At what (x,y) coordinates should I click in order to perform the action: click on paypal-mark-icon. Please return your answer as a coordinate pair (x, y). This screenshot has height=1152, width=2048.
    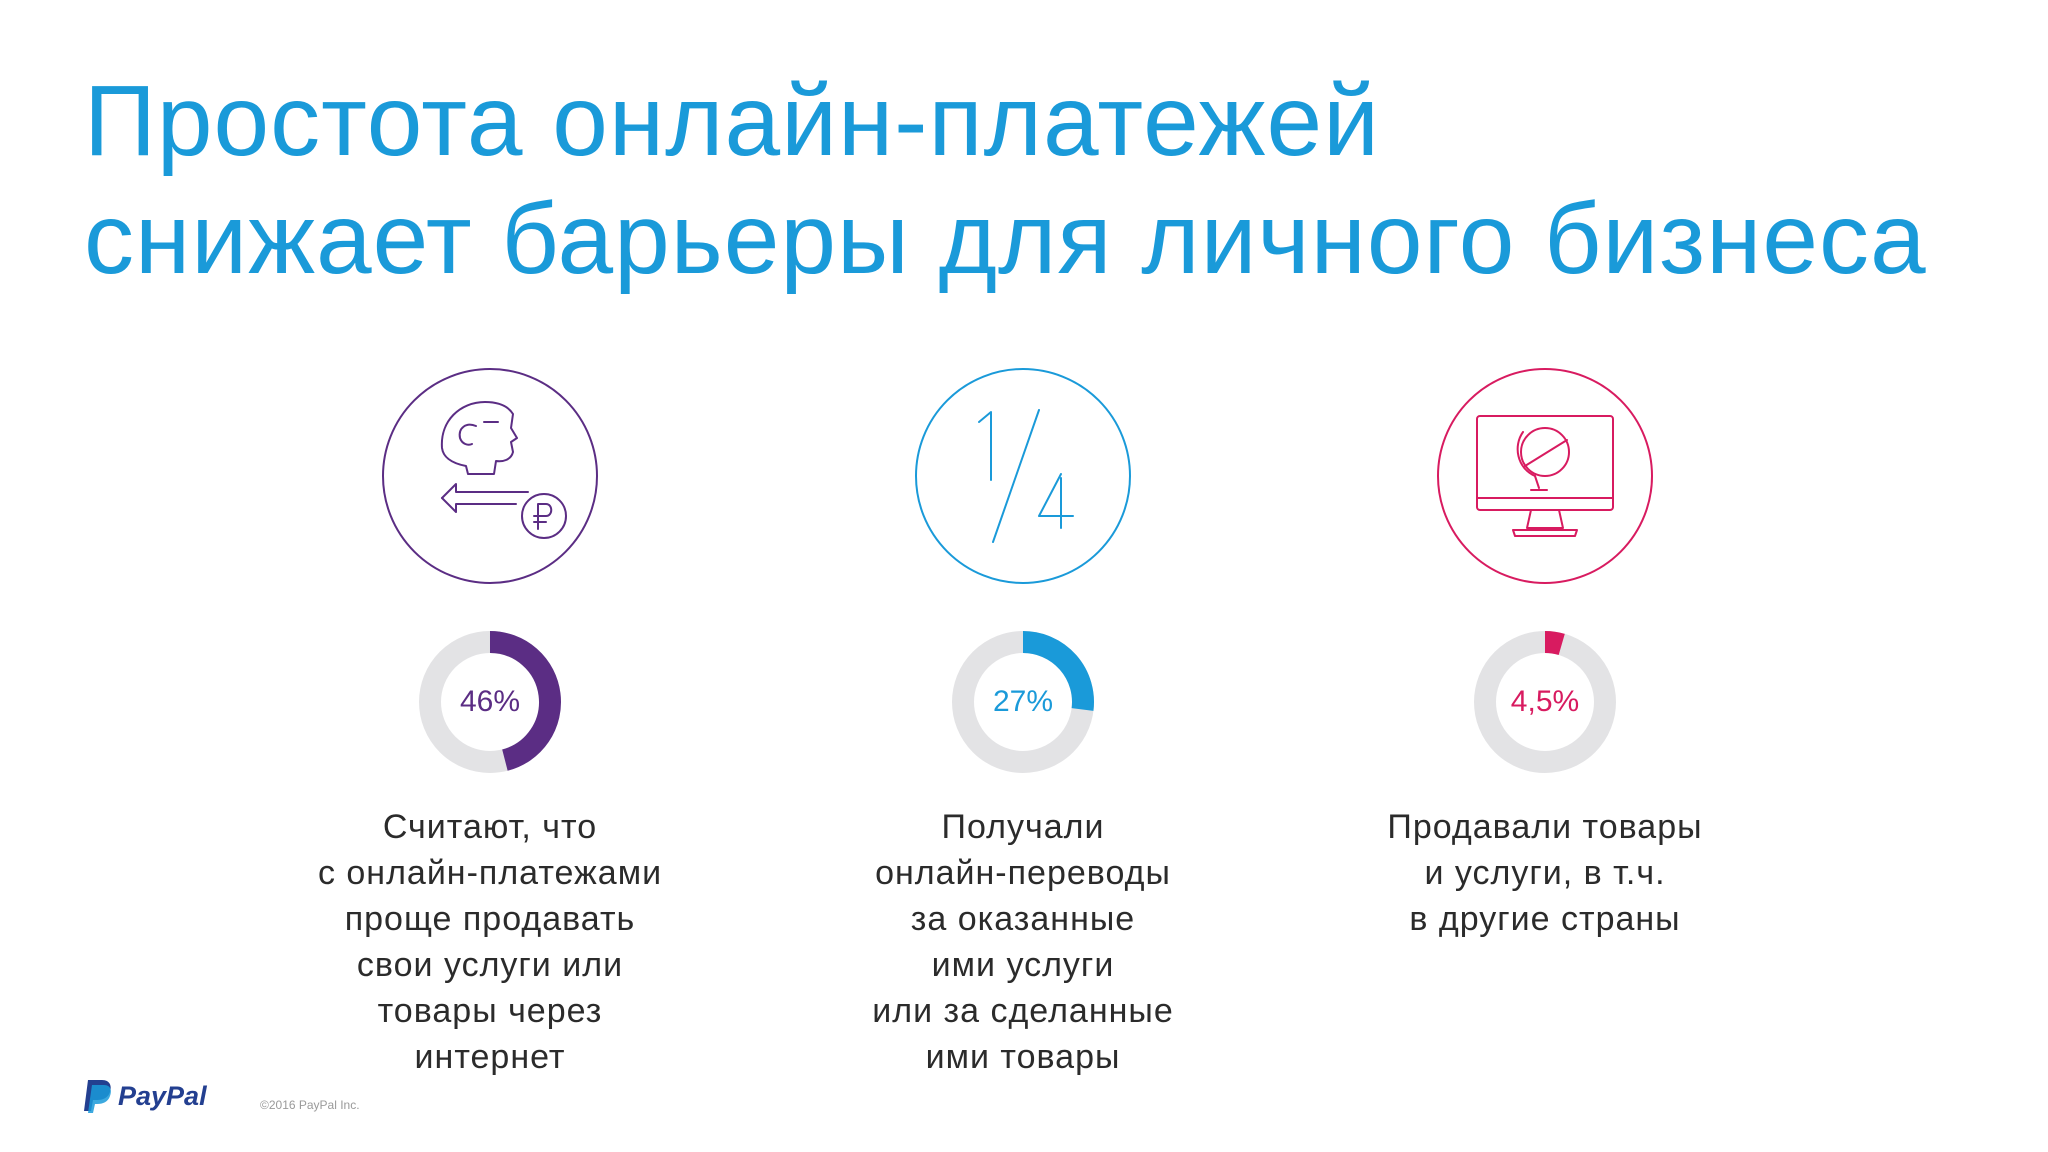
    Looking at the image, I should click on (97, 1096).